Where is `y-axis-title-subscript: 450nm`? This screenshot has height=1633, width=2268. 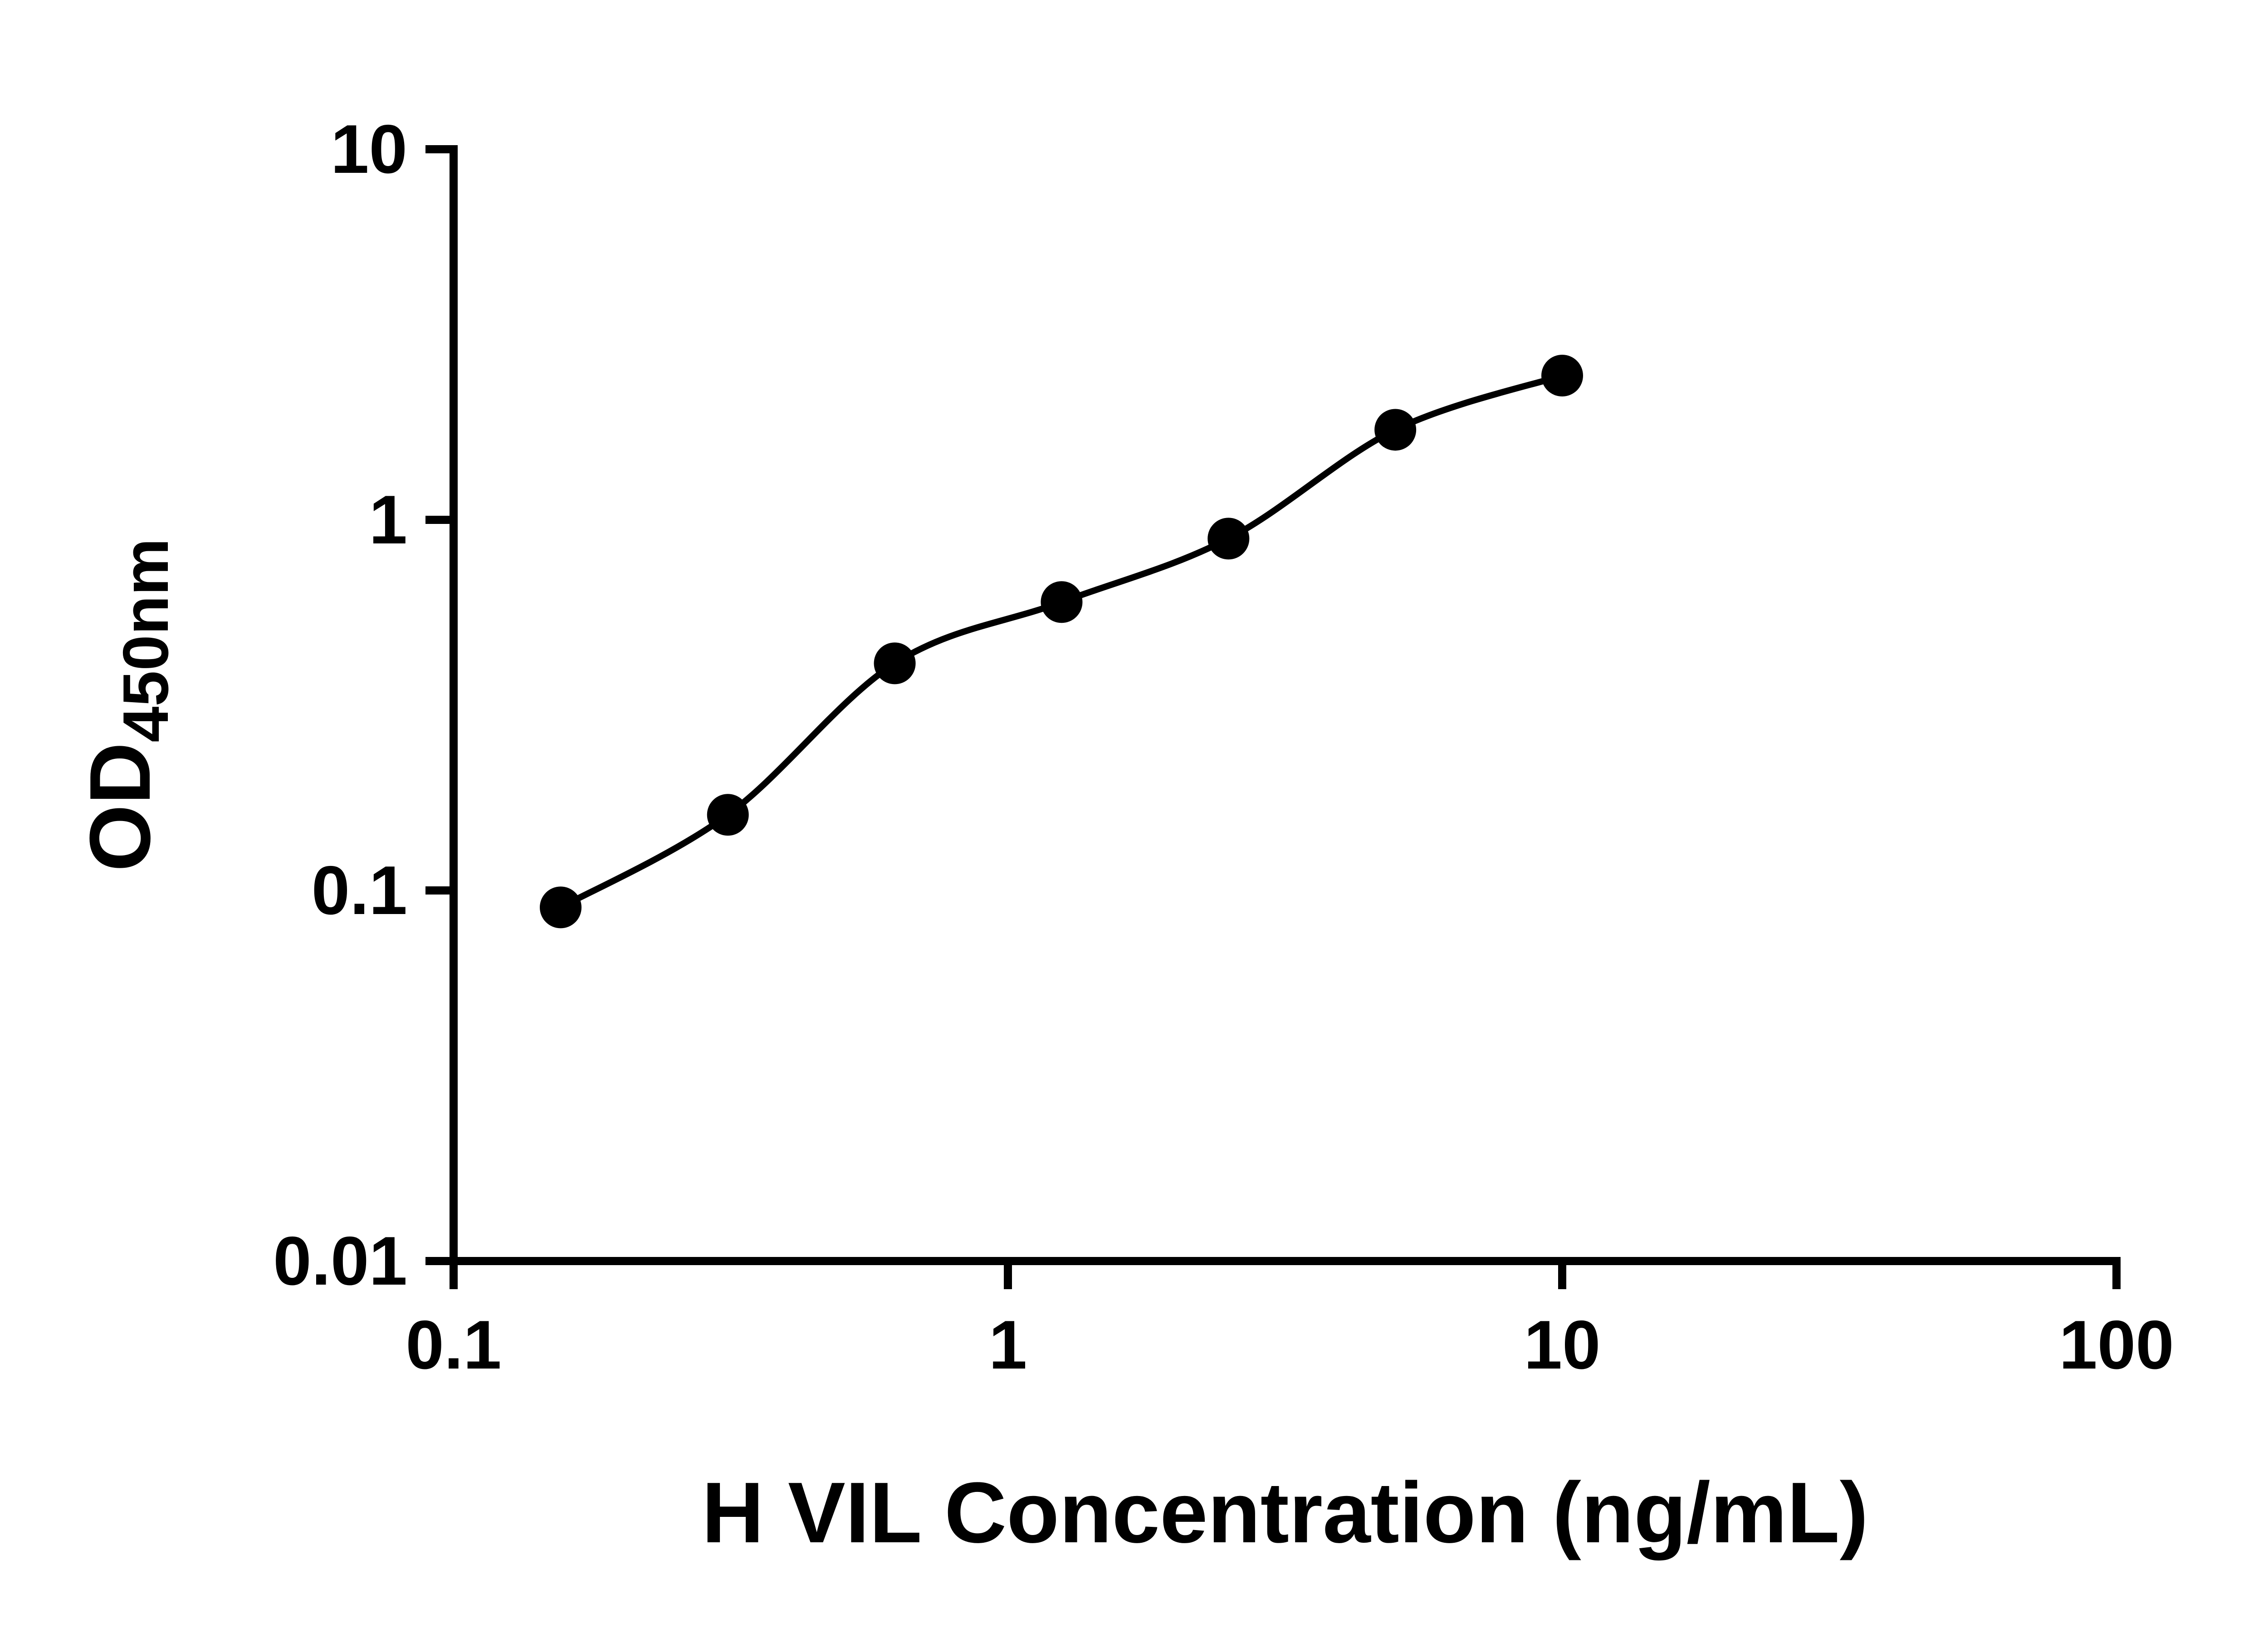
y-axis-title-subscript: 450nm is located at coordinates (146, 640).